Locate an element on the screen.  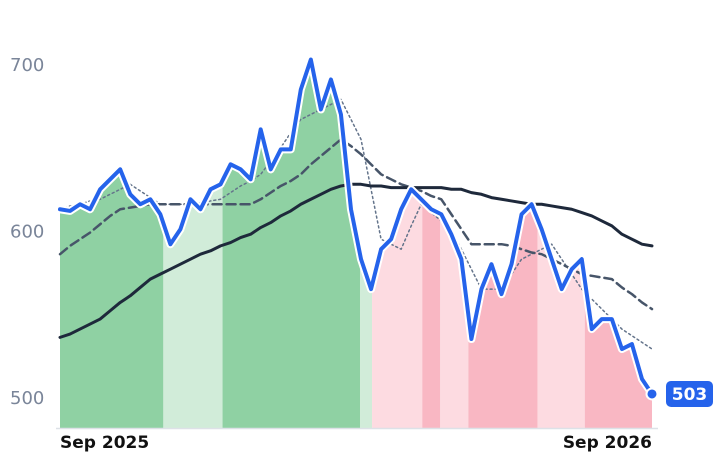
value-badge-label: 503 is located at coordinates (690, 395).